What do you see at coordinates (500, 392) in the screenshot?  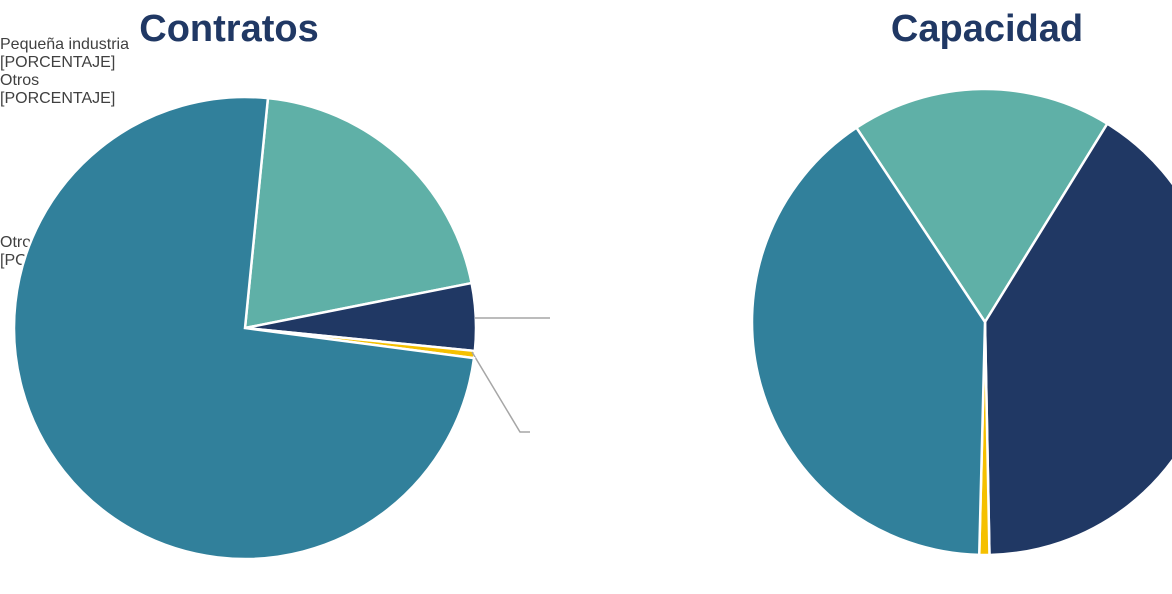 I see `leader-line` at bounding box center [500, 392].